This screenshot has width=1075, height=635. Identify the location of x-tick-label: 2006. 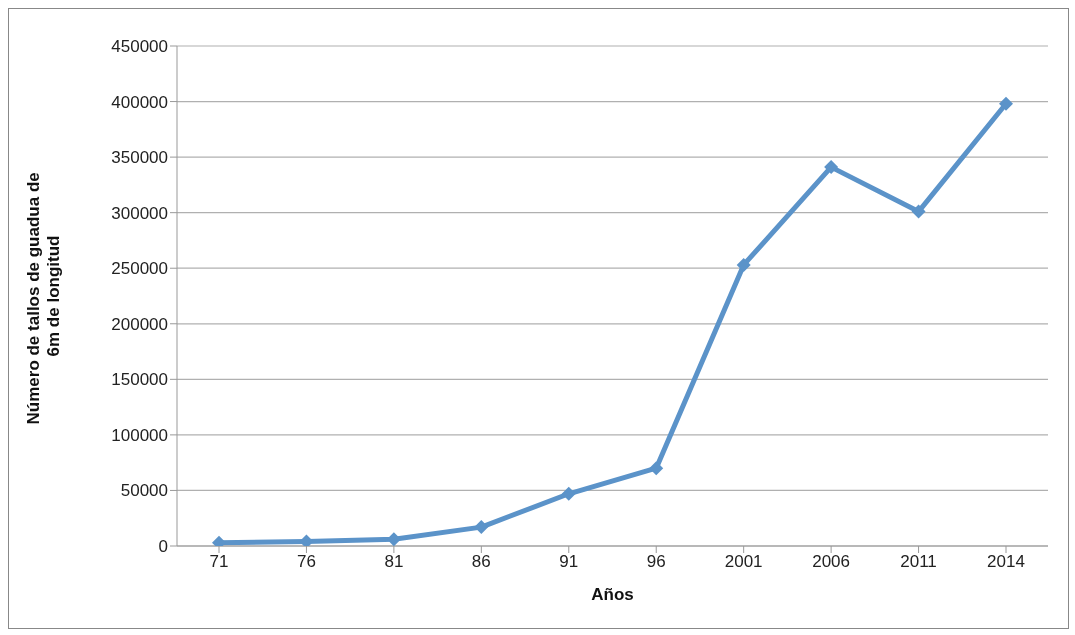
(831, 562).